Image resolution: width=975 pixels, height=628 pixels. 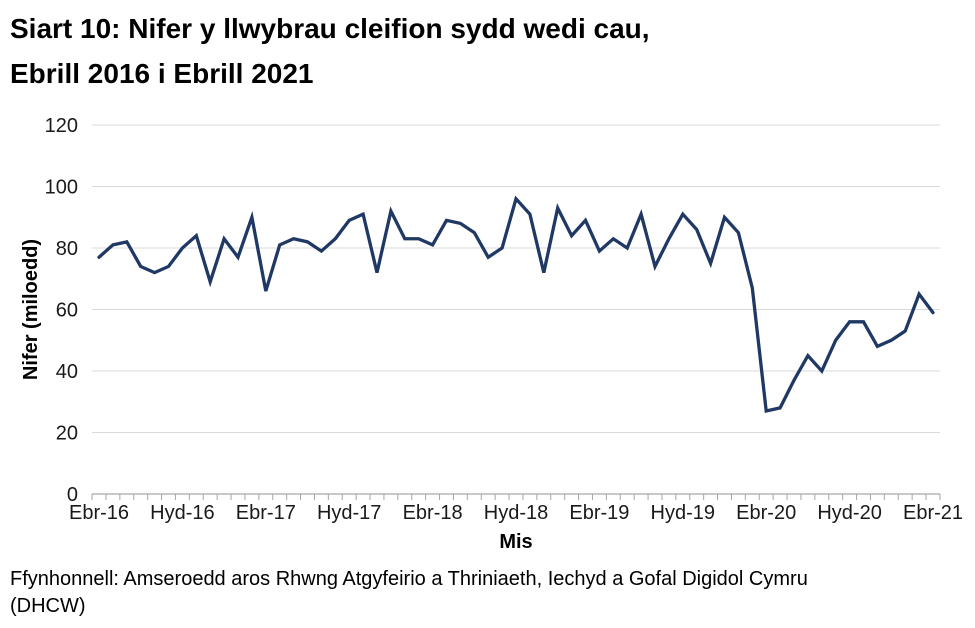 I want to click on x-tick-label: Hyd-16, so click(x=182, y=513).